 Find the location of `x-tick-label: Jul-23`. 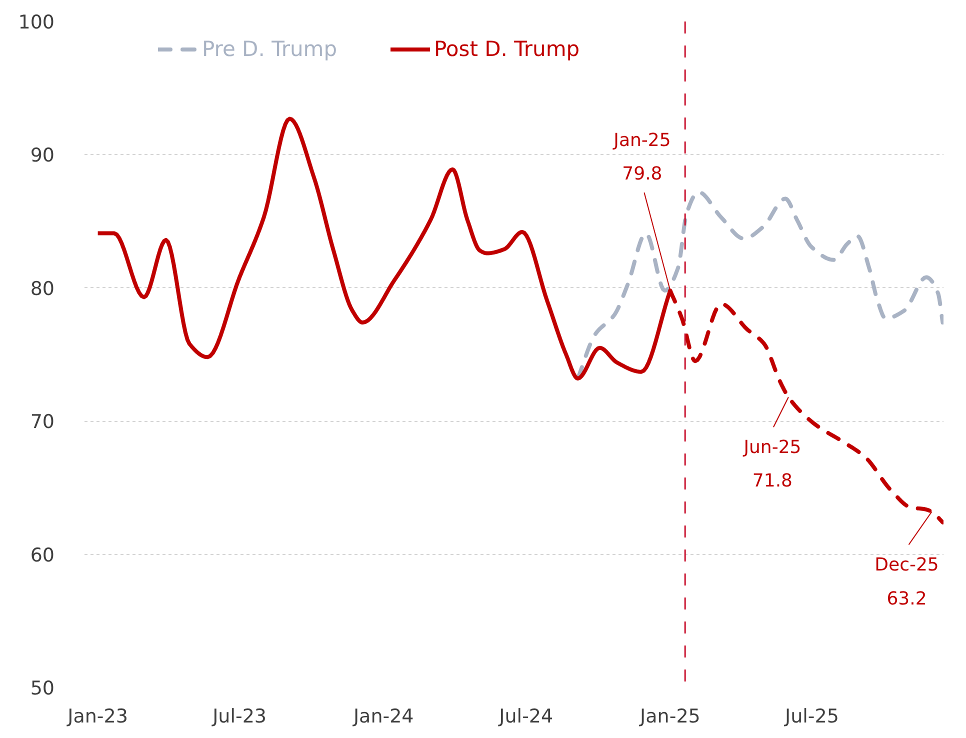

x-tick-label: Jul-23 is located at coordinates (239, 717).